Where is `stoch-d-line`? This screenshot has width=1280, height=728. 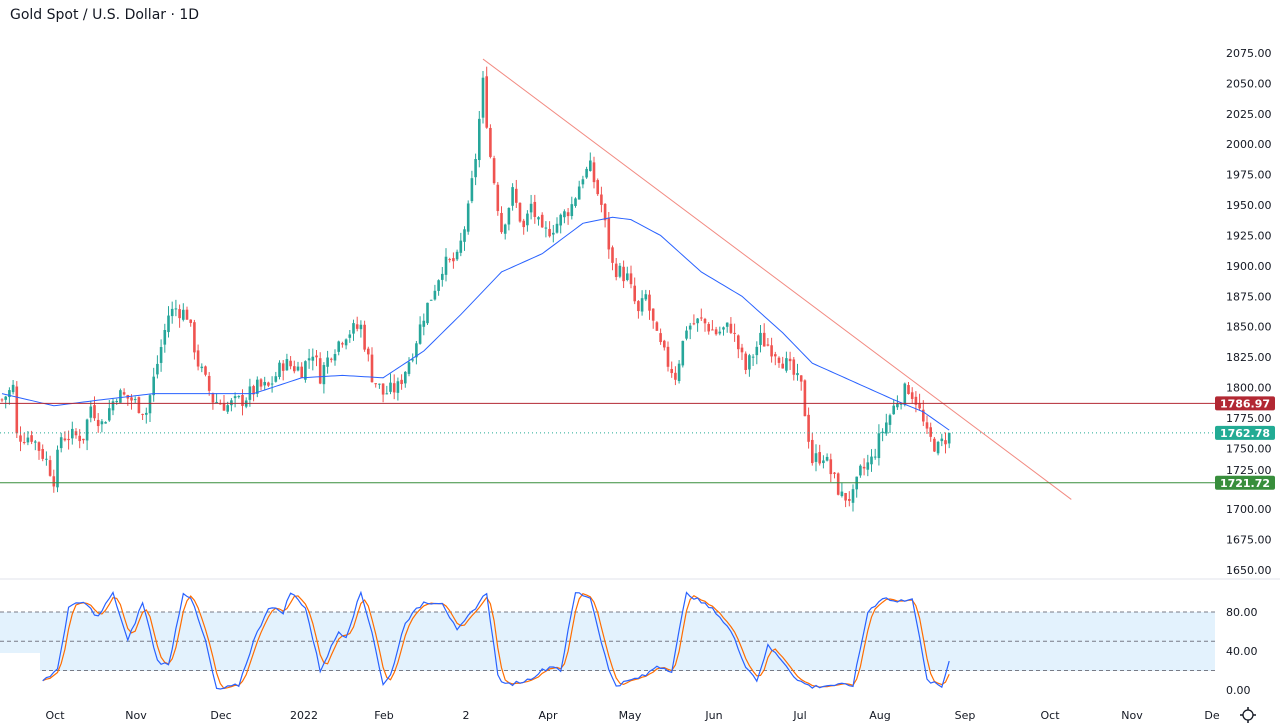 stoch-d-line is located at coordinates (496, 641).